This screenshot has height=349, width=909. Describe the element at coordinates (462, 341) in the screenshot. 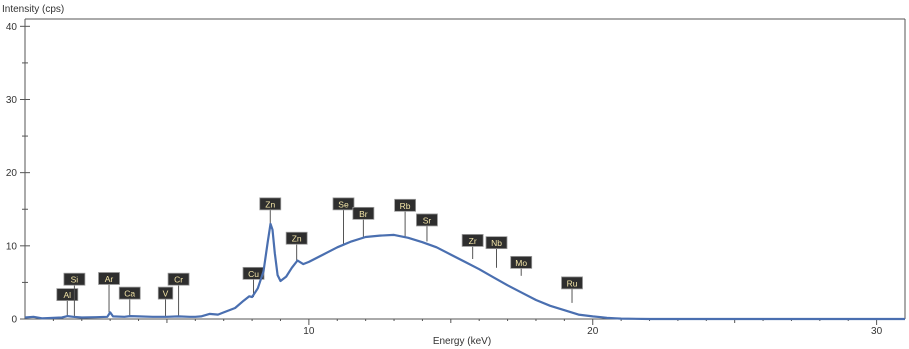

I see `x-axis-title: Energy (keV)` at that location.